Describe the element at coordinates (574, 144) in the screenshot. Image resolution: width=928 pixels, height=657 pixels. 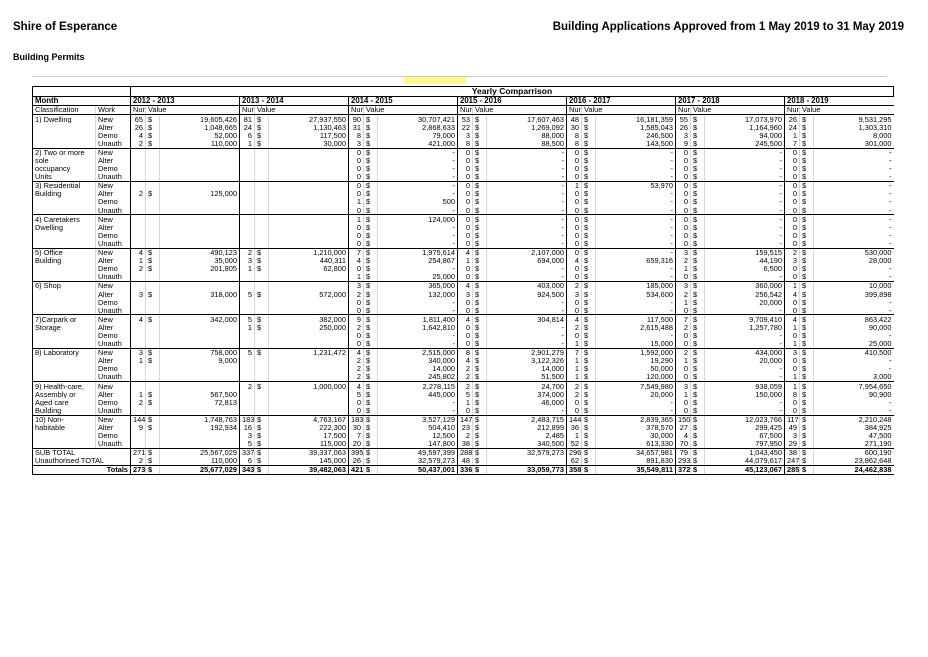
I see `num-cell: 8` at that location.